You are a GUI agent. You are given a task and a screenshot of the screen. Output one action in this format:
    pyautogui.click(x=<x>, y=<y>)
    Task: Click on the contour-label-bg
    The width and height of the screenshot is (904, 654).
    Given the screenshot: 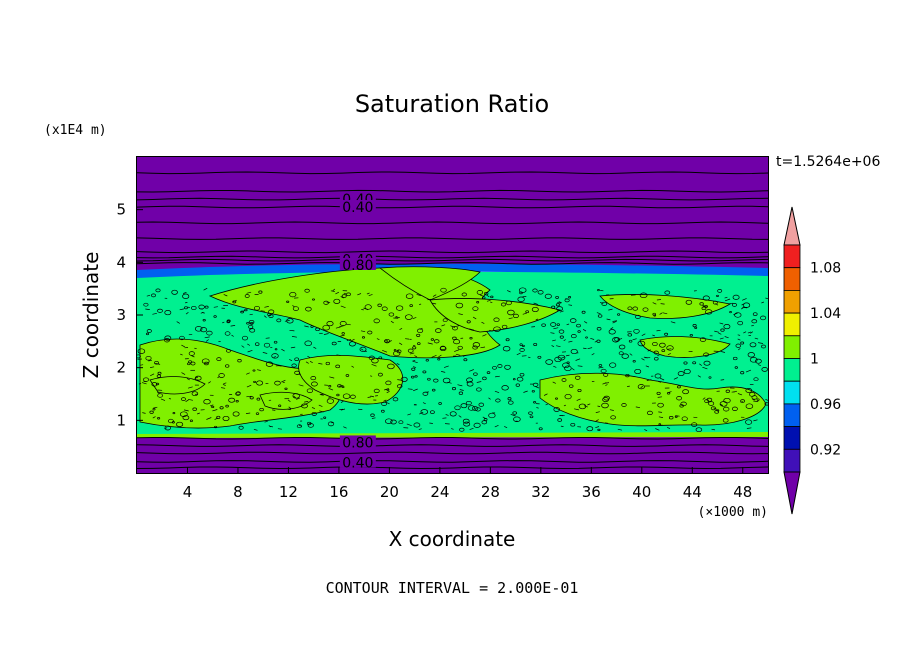 What is the action you would take?
    pyautogui.click(x=357, y=263)
    